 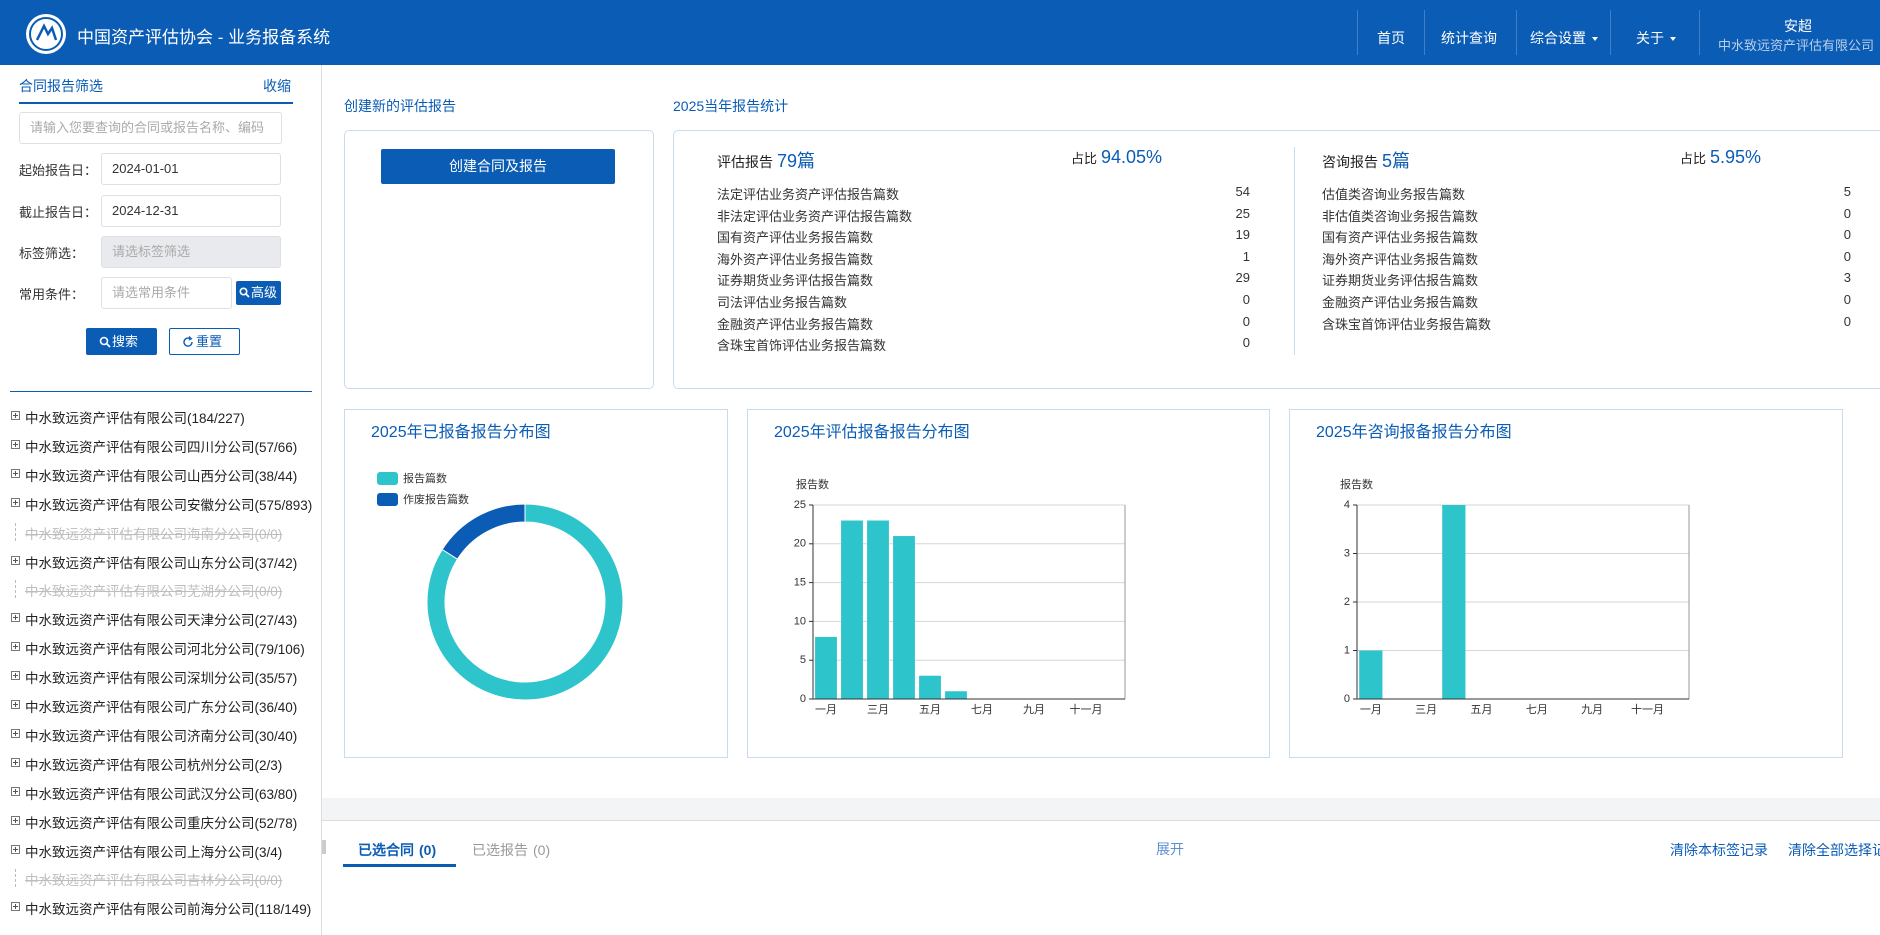 What do you see at coordinates (191, 211) in the screenshot?
I see `field-input: 2024-12-31` at bounding box center [191, 211].